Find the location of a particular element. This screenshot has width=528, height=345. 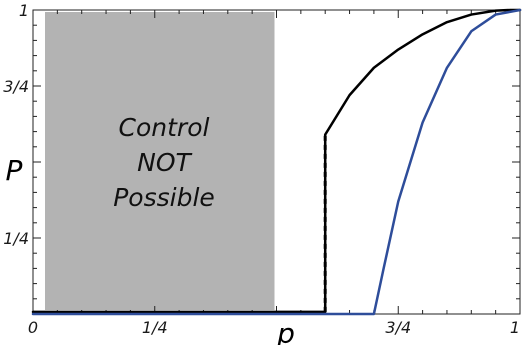

x-tick-label: 1/4 is located at coordinates (155, 327).